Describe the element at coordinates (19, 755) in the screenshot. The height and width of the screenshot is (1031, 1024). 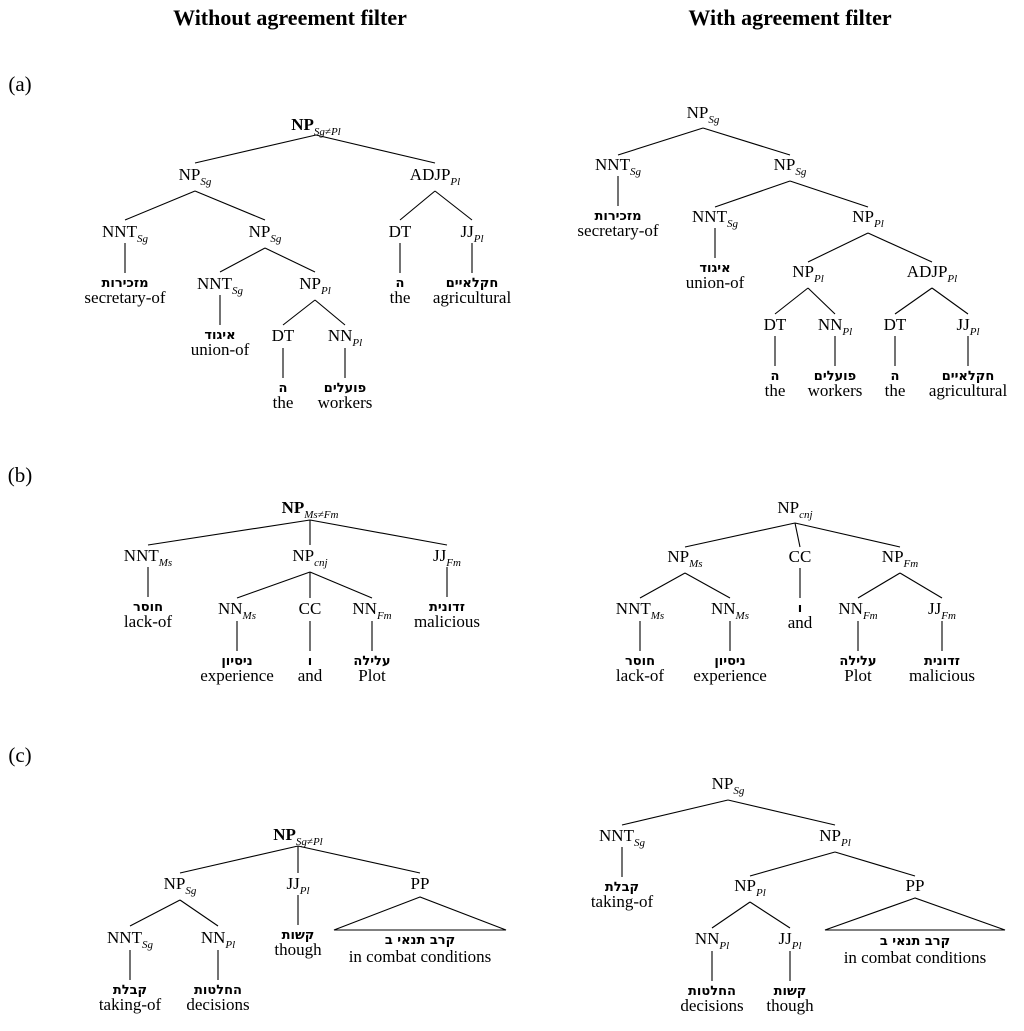
I see `panel-label-c: (c)` at that location.